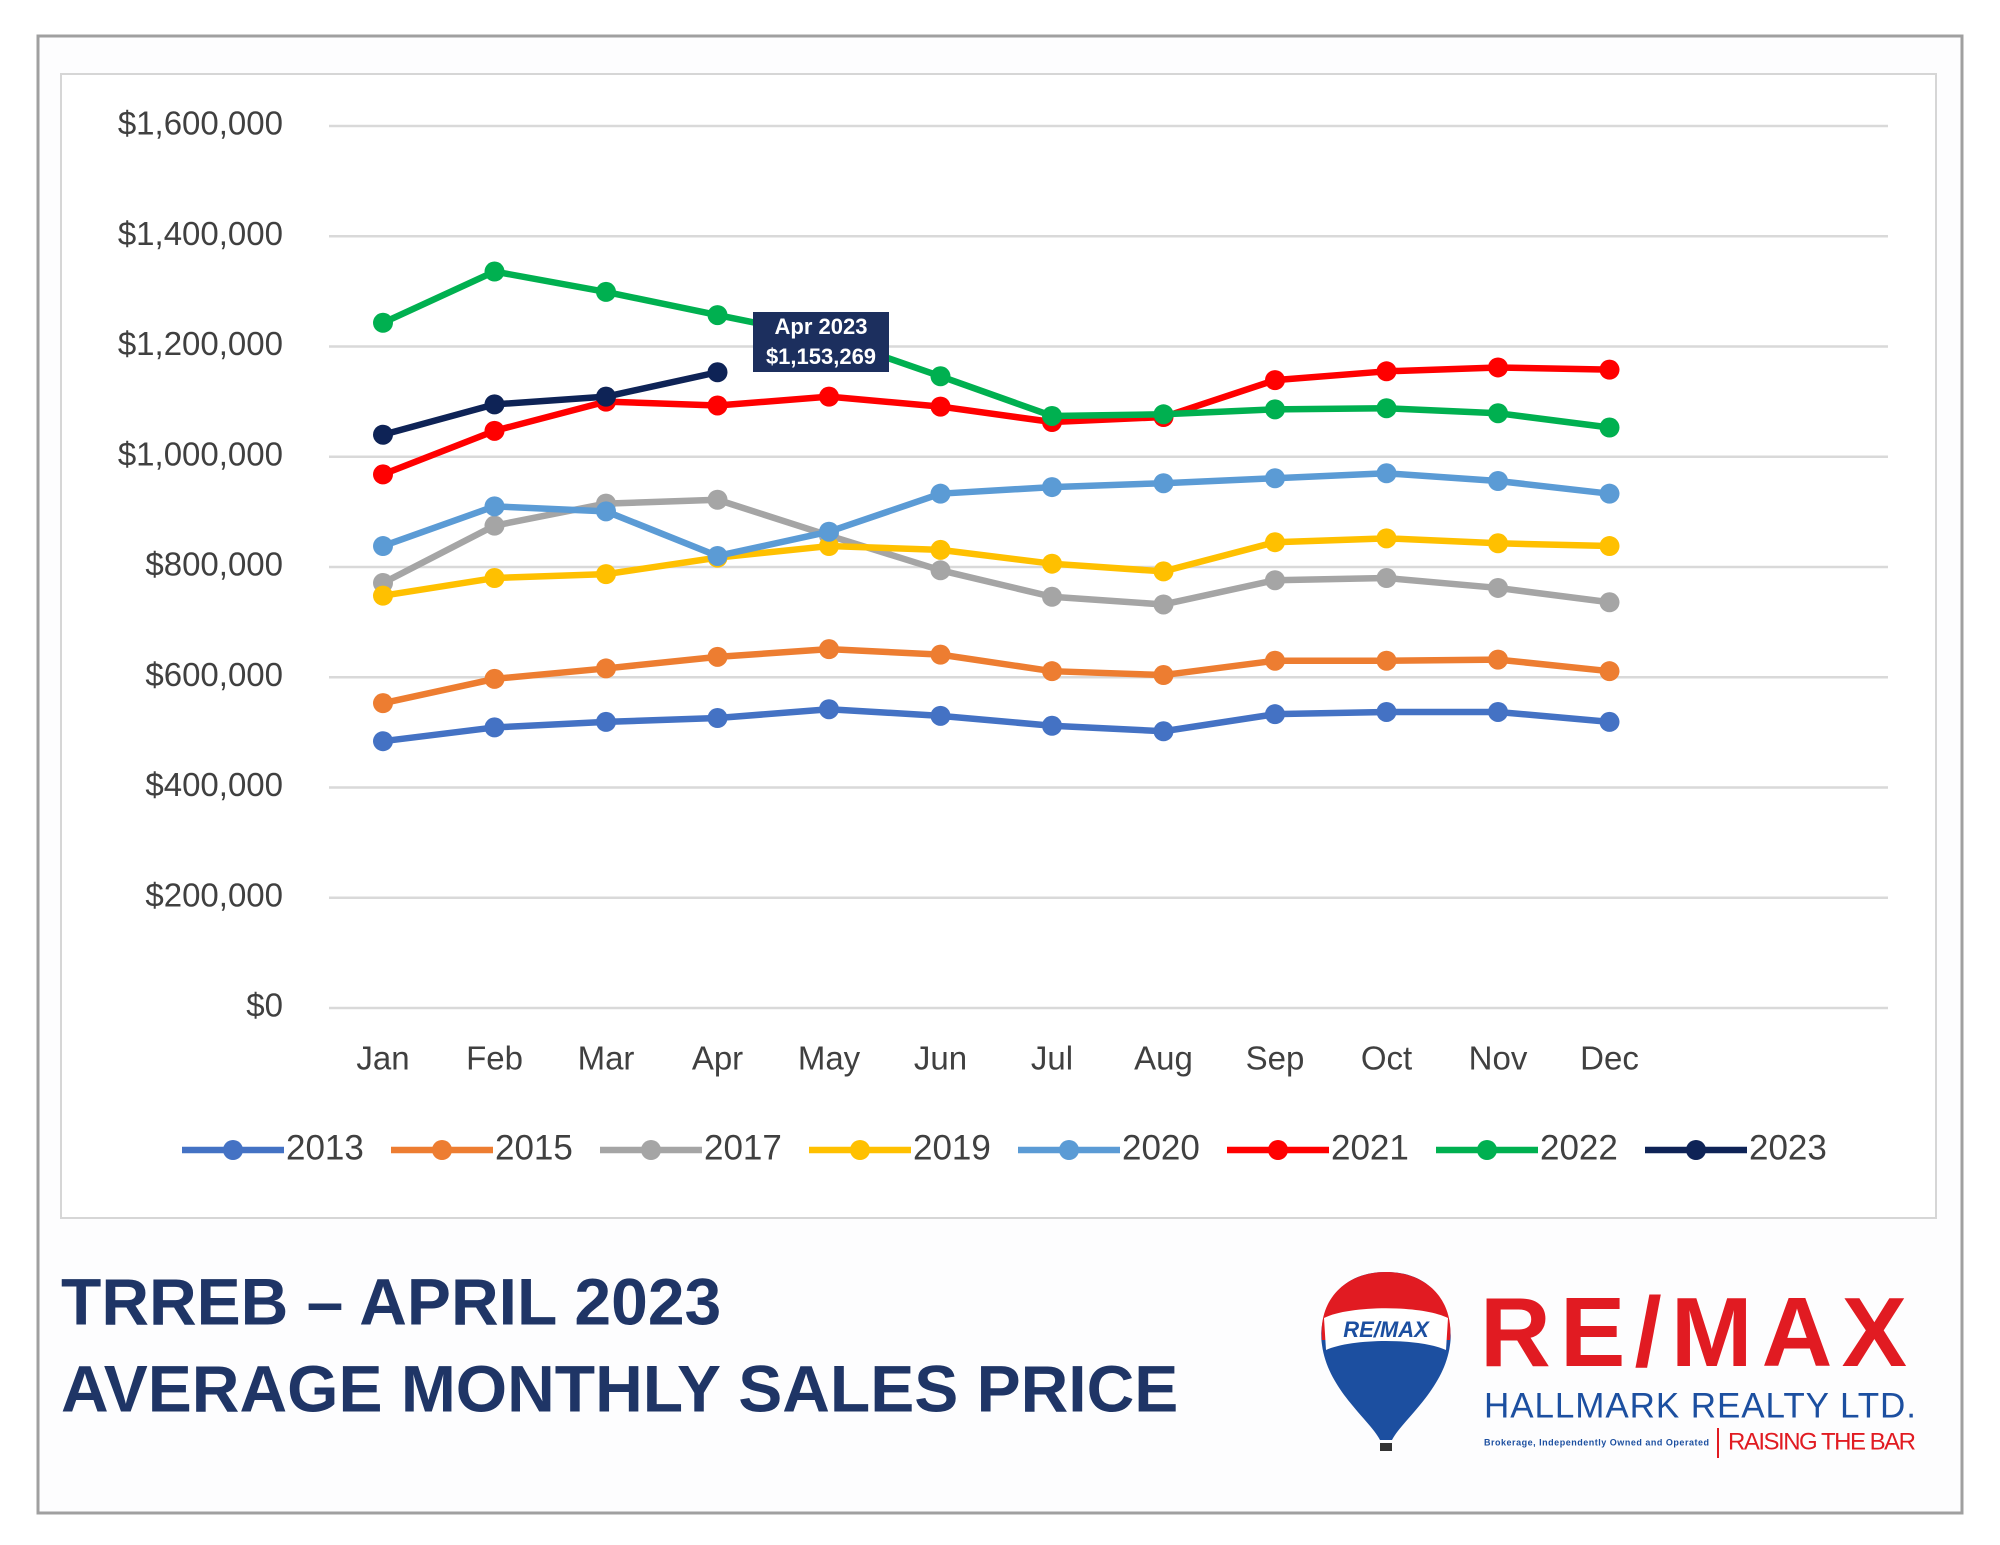 The width and height of the screenshot is (2000, 1545). I want to click on legend-label: 2017, so click(743, 1147).